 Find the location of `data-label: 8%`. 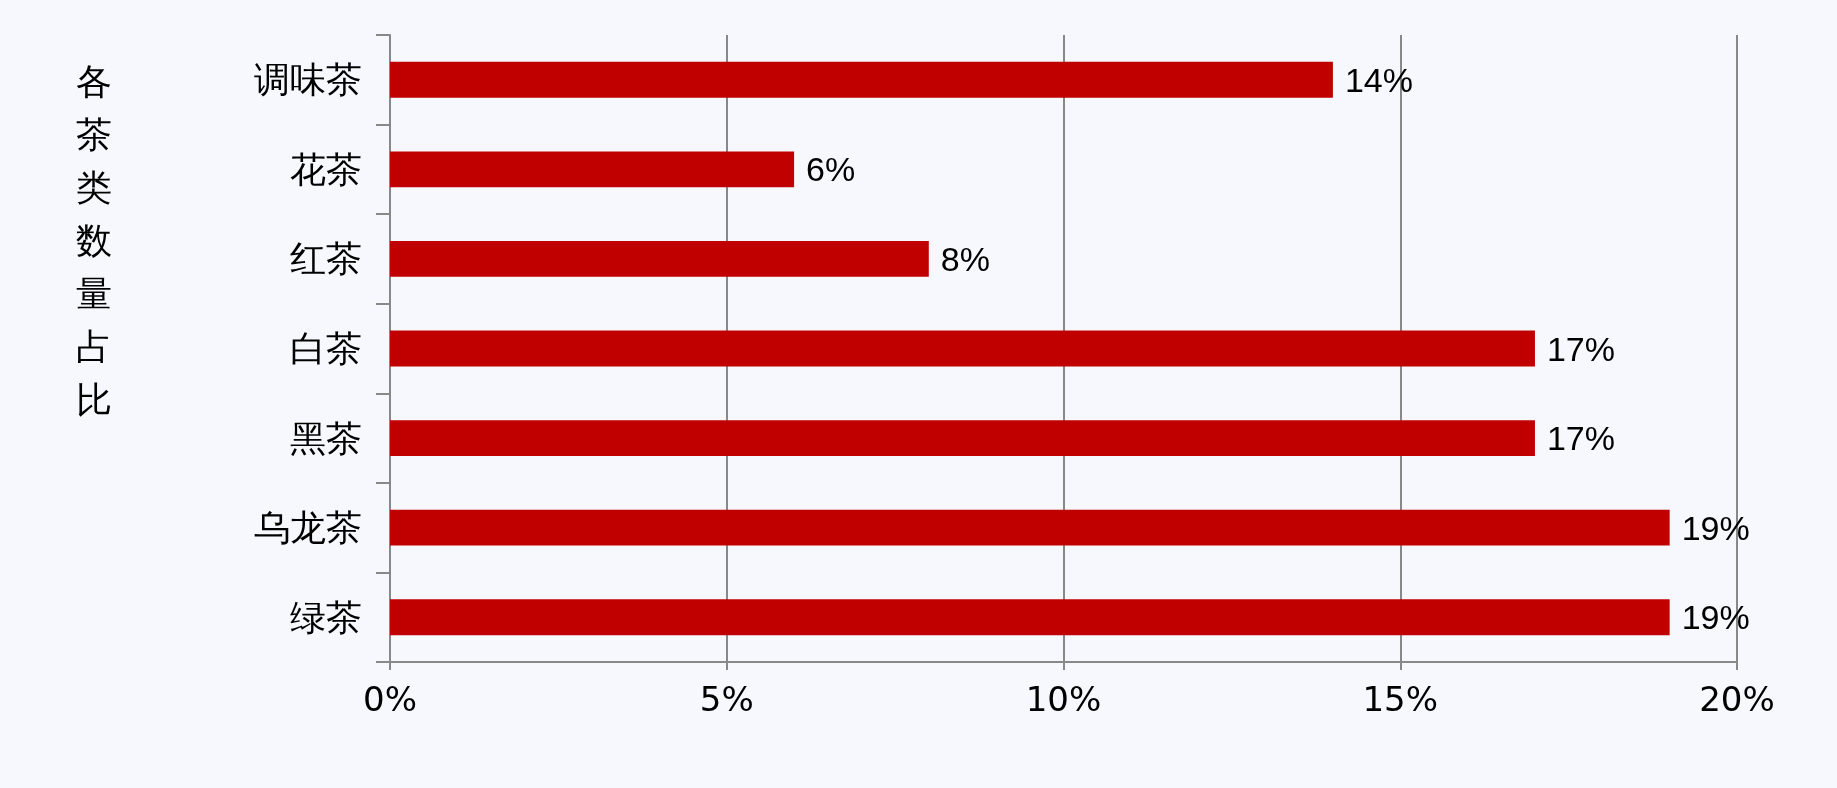

data-label: 8% is located at coordinates (965, 258).